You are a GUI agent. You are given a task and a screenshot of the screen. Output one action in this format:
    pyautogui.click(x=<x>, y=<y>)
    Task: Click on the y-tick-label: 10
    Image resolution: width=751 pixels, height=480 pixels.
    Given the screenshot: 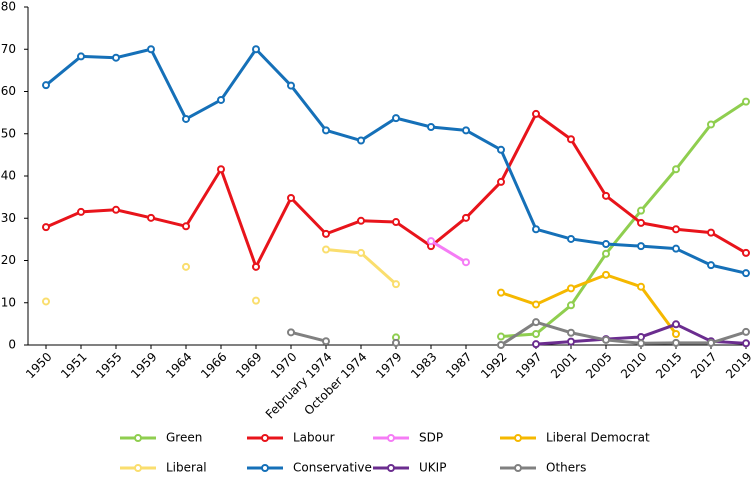 What is the action you would take?
    pyautogui.click(x=8, y=302)
    